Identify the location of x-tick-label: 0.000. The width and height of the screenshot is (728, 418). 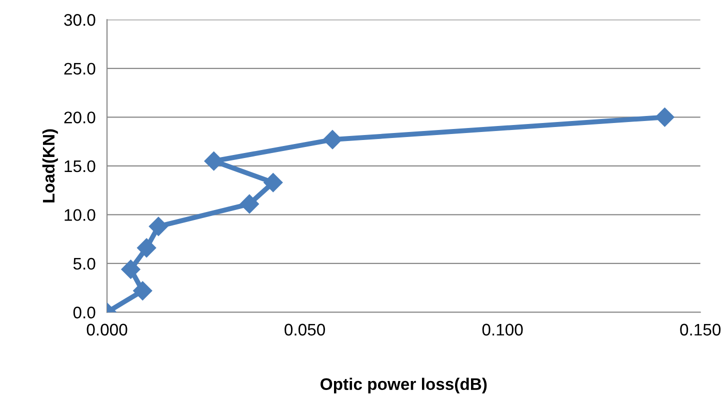
(107, 330).